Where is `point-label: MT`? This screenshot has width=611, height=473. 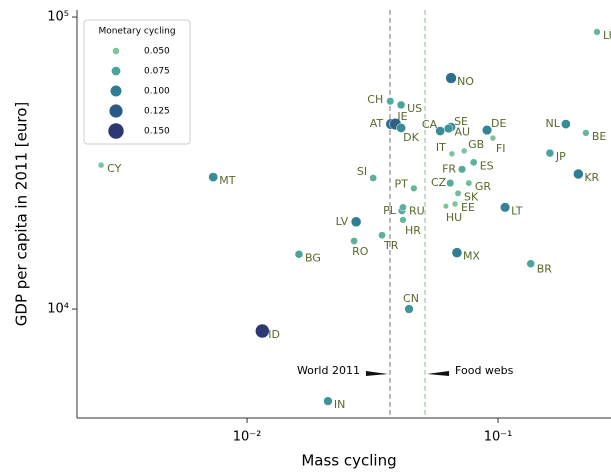 point-label: MT is located at coordinates (227, 180).